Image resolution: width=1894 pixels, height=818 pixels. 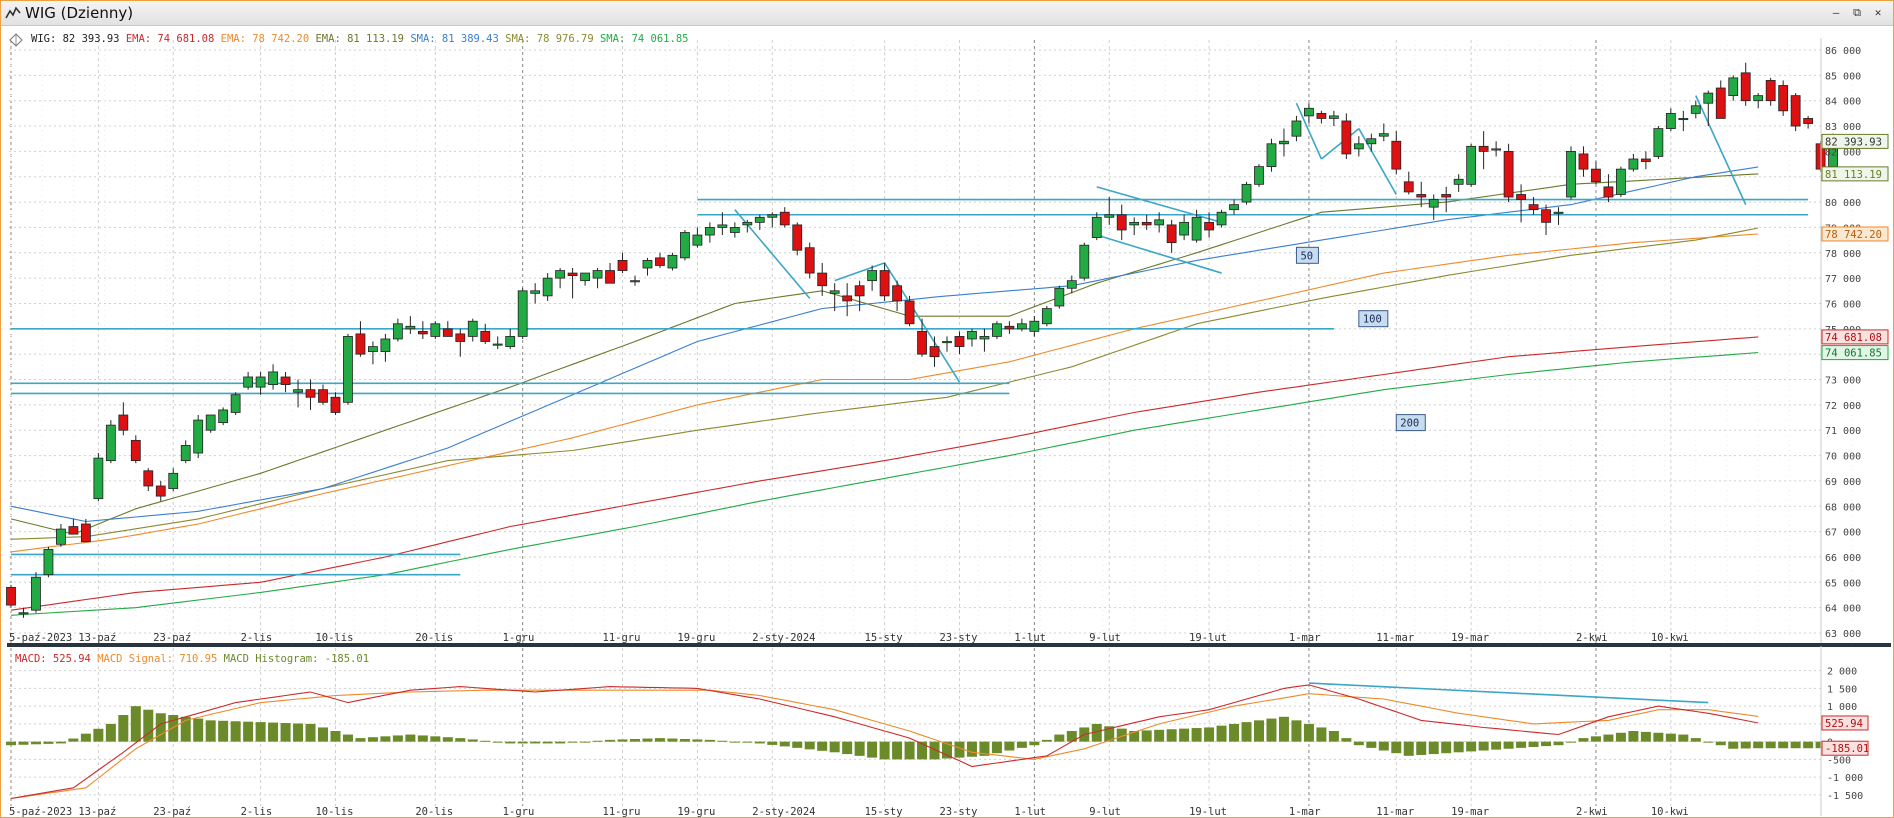 I want to click on crosshair-icon, so click(x=16, y=40).